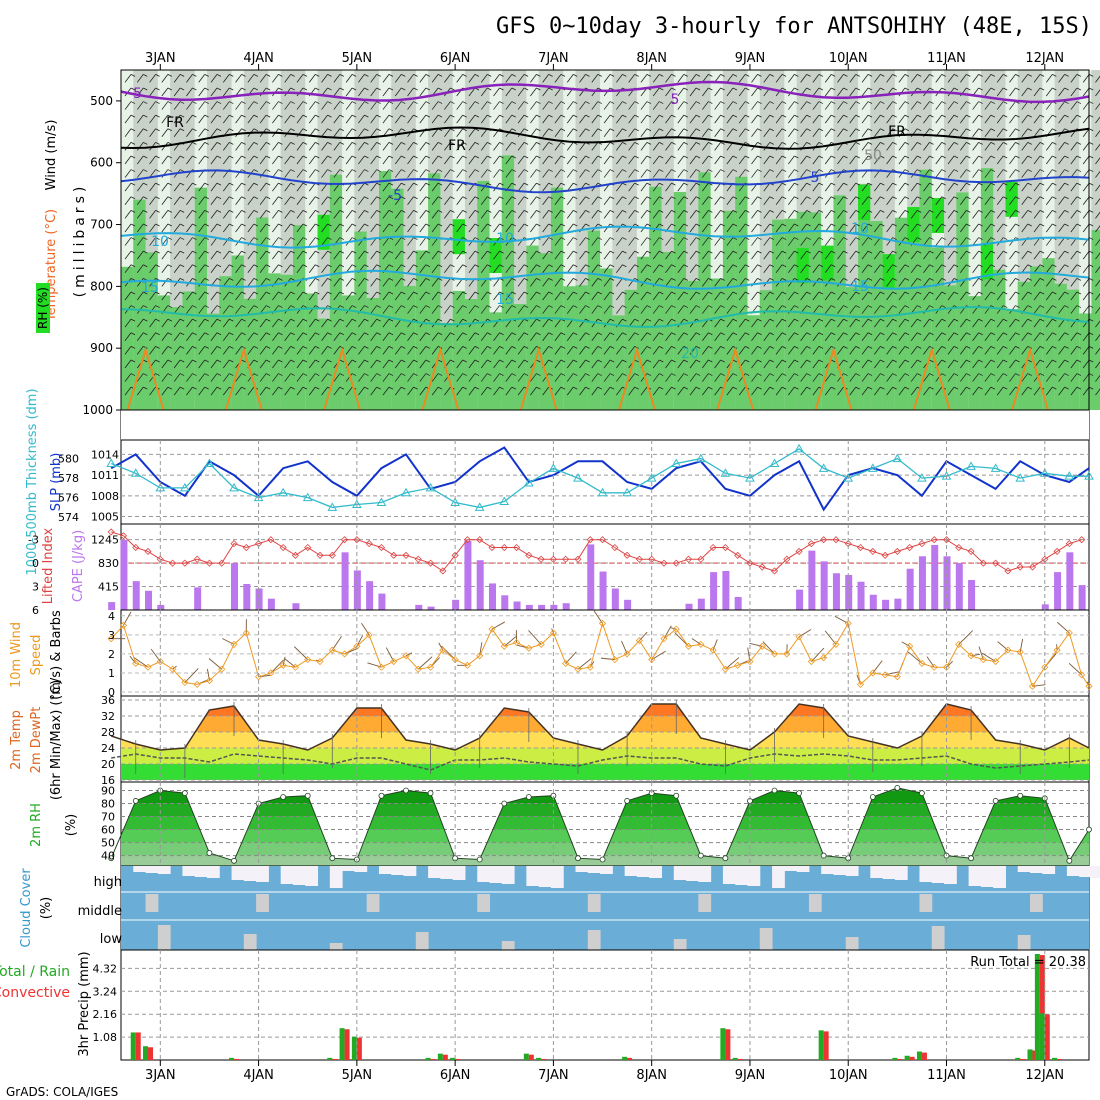 The image size is (1100, 1100). I want to click on rh-marker, so click(922, 793).